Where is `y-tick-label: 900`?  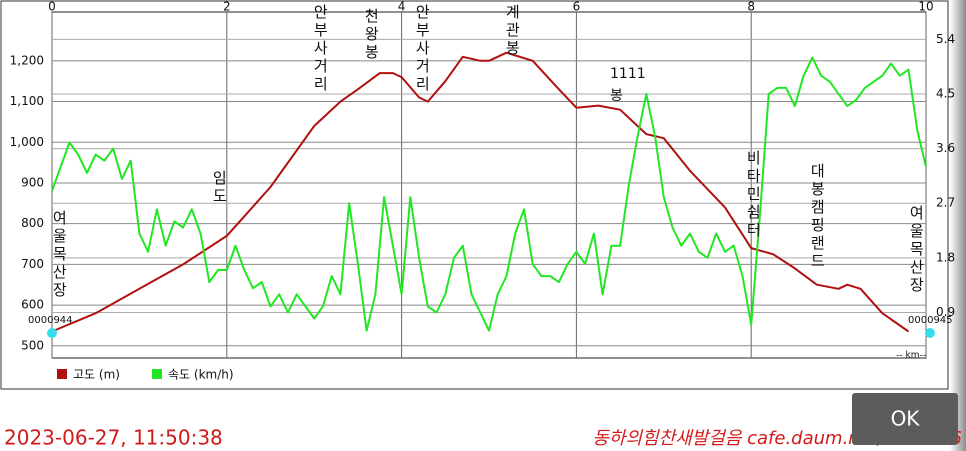 y-tick-label: 900 is located at coordinates (32, 182).